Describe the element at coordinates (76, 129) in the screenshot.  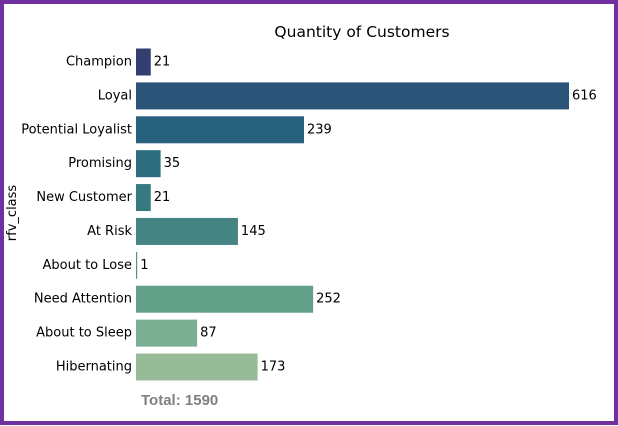
I see `category-label-potential-loyalist: Potential Loyalist` at that location.